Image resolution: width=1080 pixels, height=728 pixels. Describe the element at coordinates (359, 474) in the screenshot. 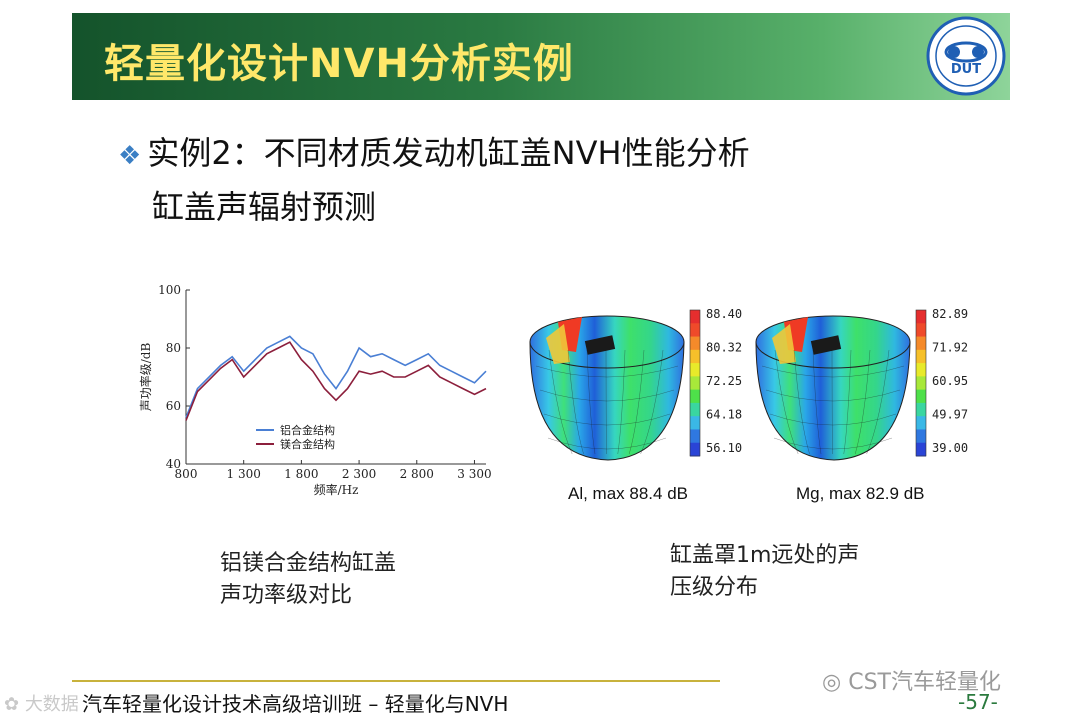

I see `x-tick-label: 2 300` at that location.